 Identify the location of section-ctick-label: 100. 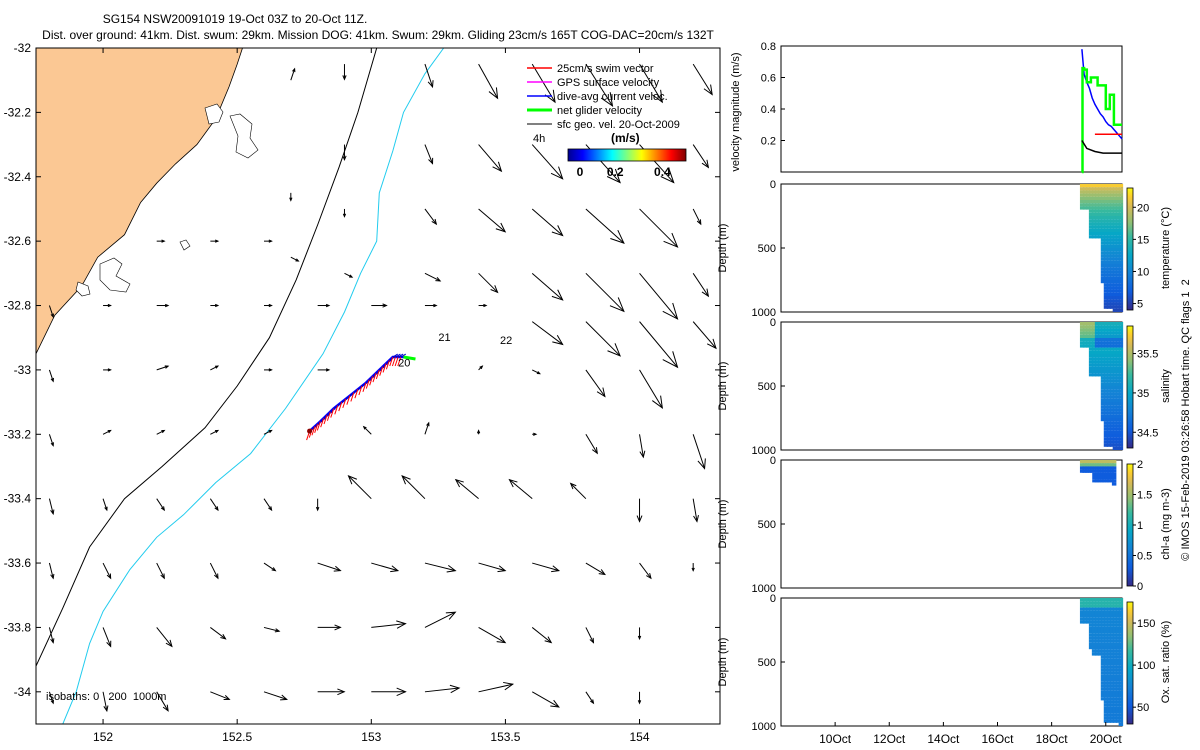
(1146, 666).